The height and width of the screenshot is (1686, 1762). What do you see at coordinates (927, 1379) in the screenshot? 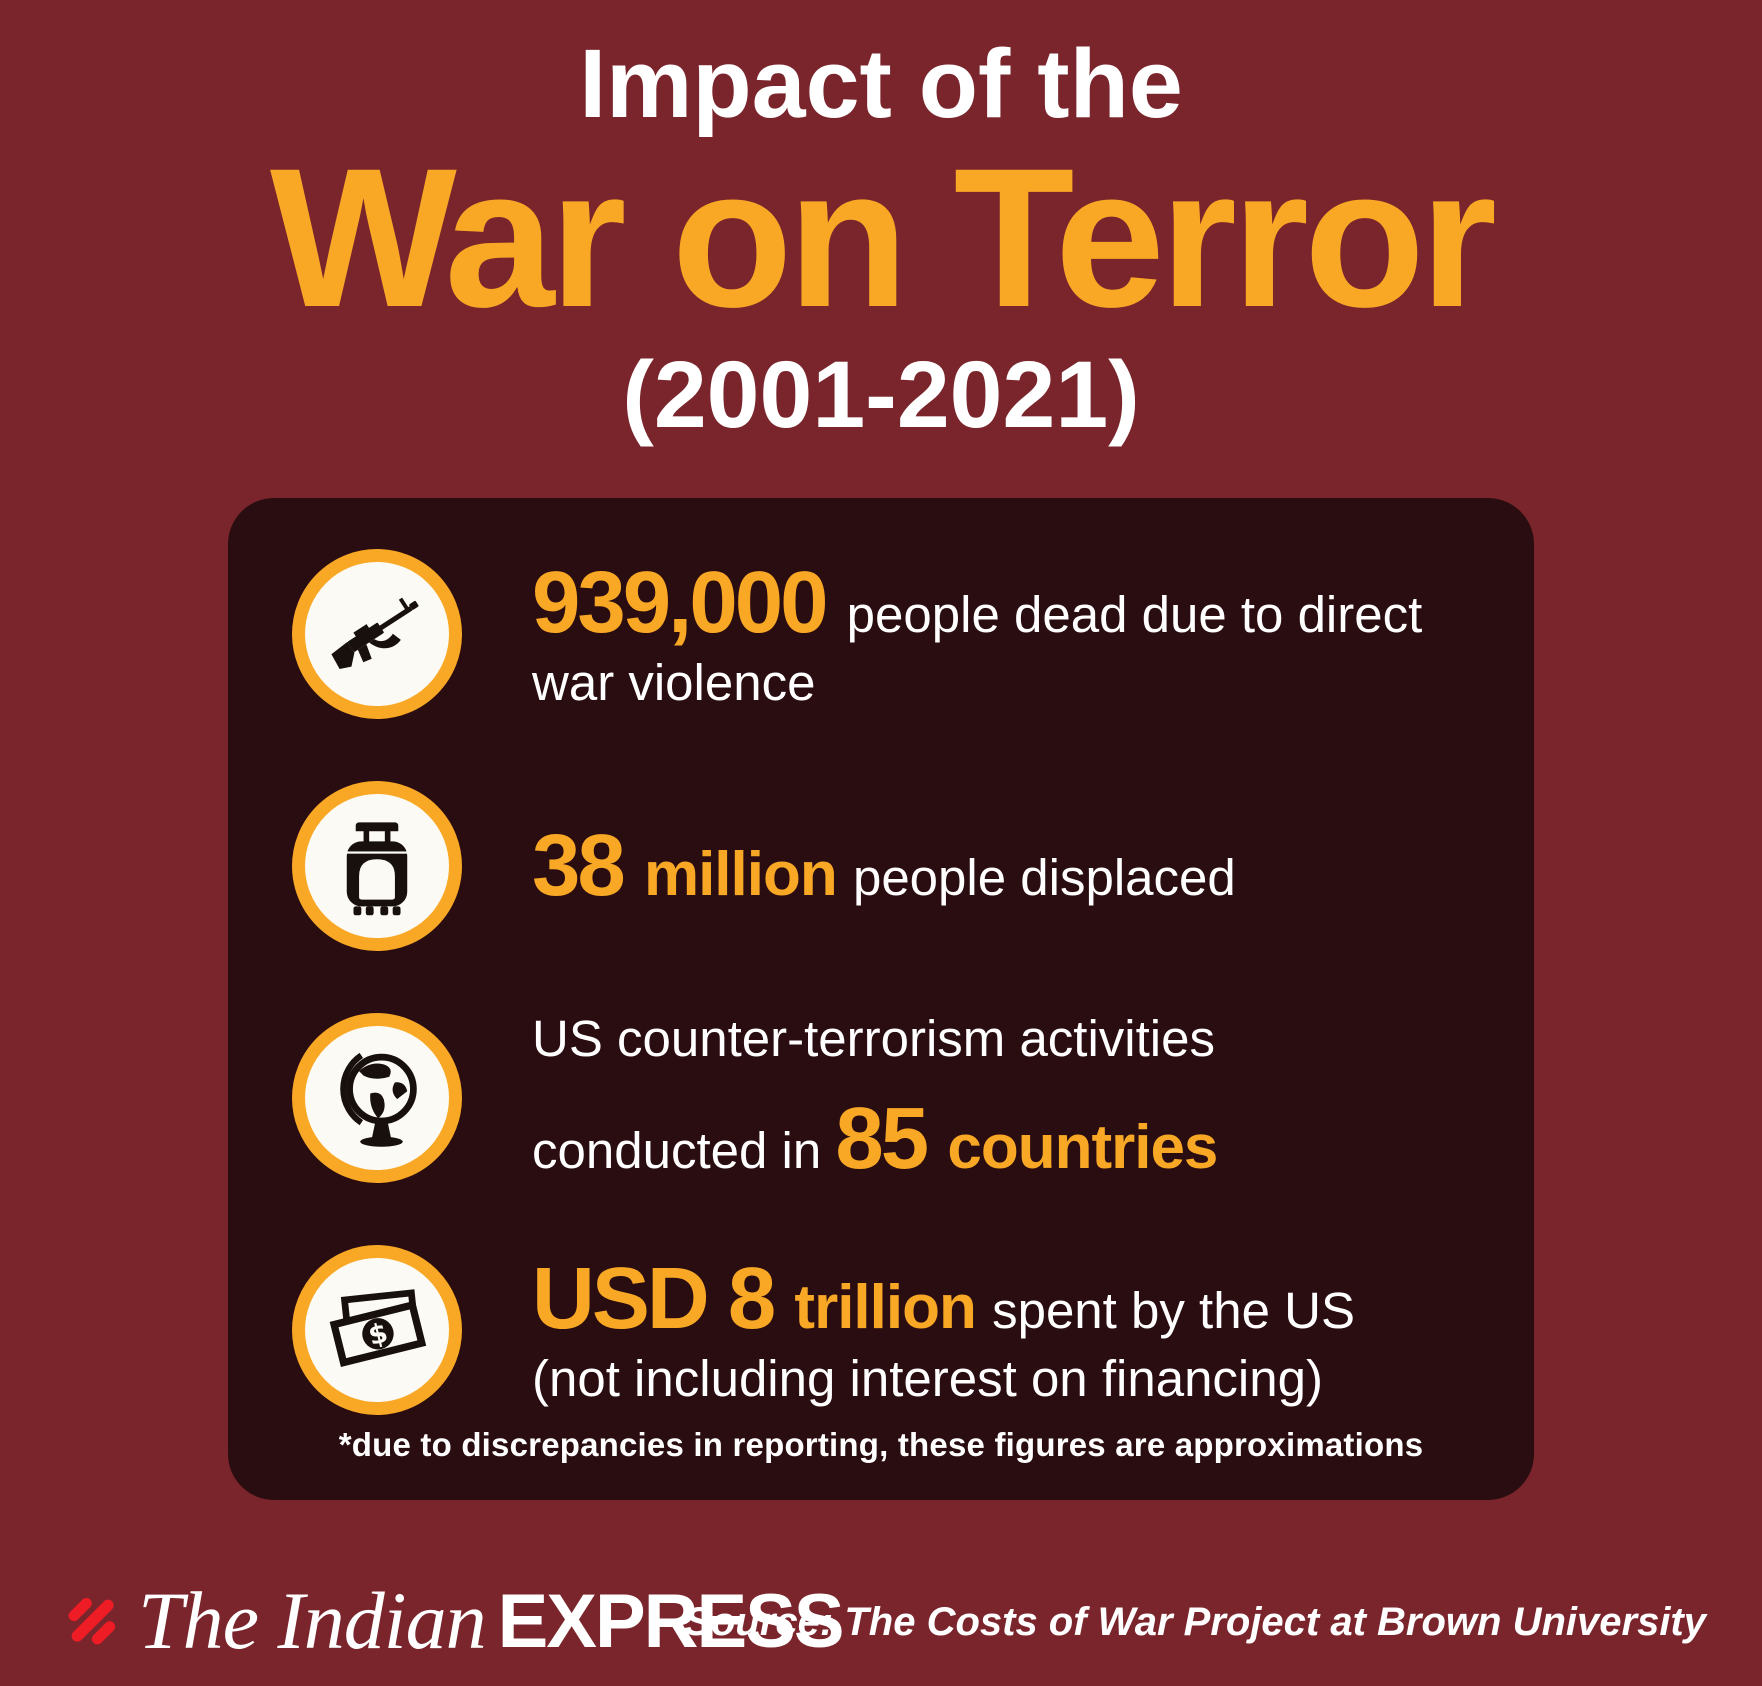
I see `stat-segment: (not including interest on financing)` at bounding box center [927, 1379].